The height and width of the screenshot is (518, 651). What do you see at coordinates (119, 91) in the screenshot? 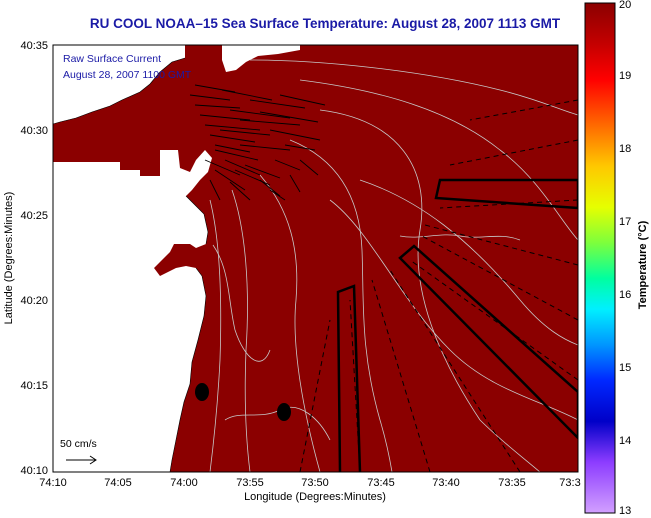
I see `coastline` at bounding box center [119, 91].